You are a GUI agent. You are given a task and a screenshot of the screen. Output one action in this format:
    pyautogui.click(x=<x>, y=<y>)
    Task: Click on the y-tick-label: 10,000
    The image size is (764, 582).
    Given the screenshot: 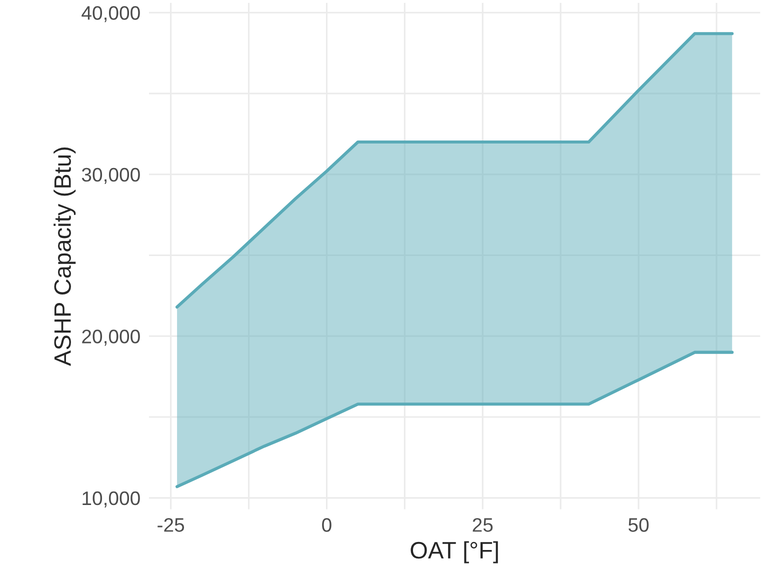 What is the action you would take?
    pyautogui.click(x=111, y=499)
    